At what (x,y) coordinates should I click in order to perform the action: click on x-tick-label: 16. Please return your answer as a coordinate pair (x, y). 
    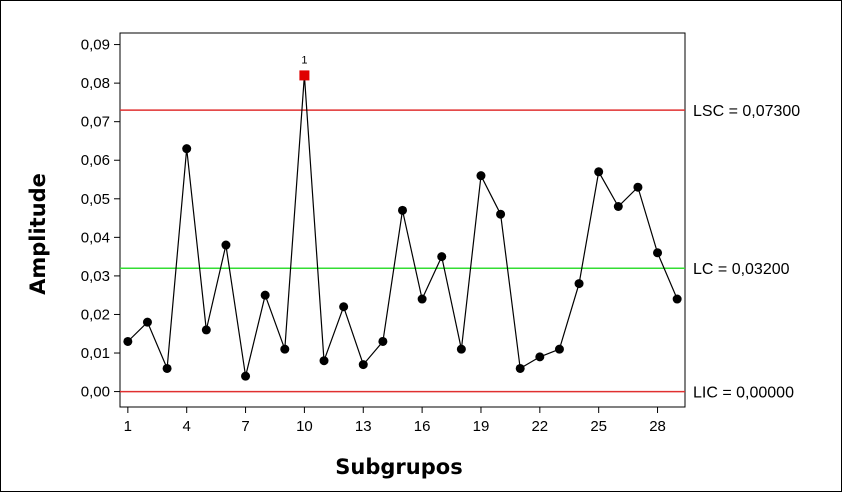
    Looking at the image, I should click on (422, 426).